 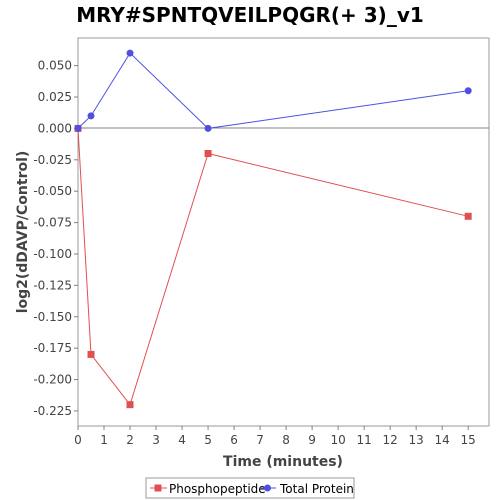 What do you see at coordinates (78, 440) in the screenshot?
I see `x-tick-label: 0` at bounding box center [78, 440].